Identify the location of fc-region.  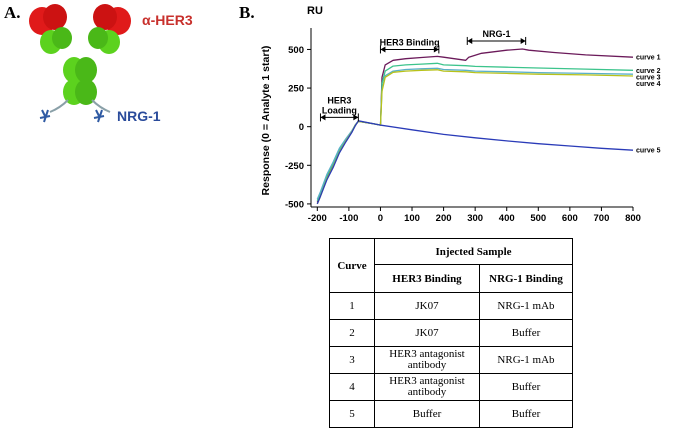
(80, 81).